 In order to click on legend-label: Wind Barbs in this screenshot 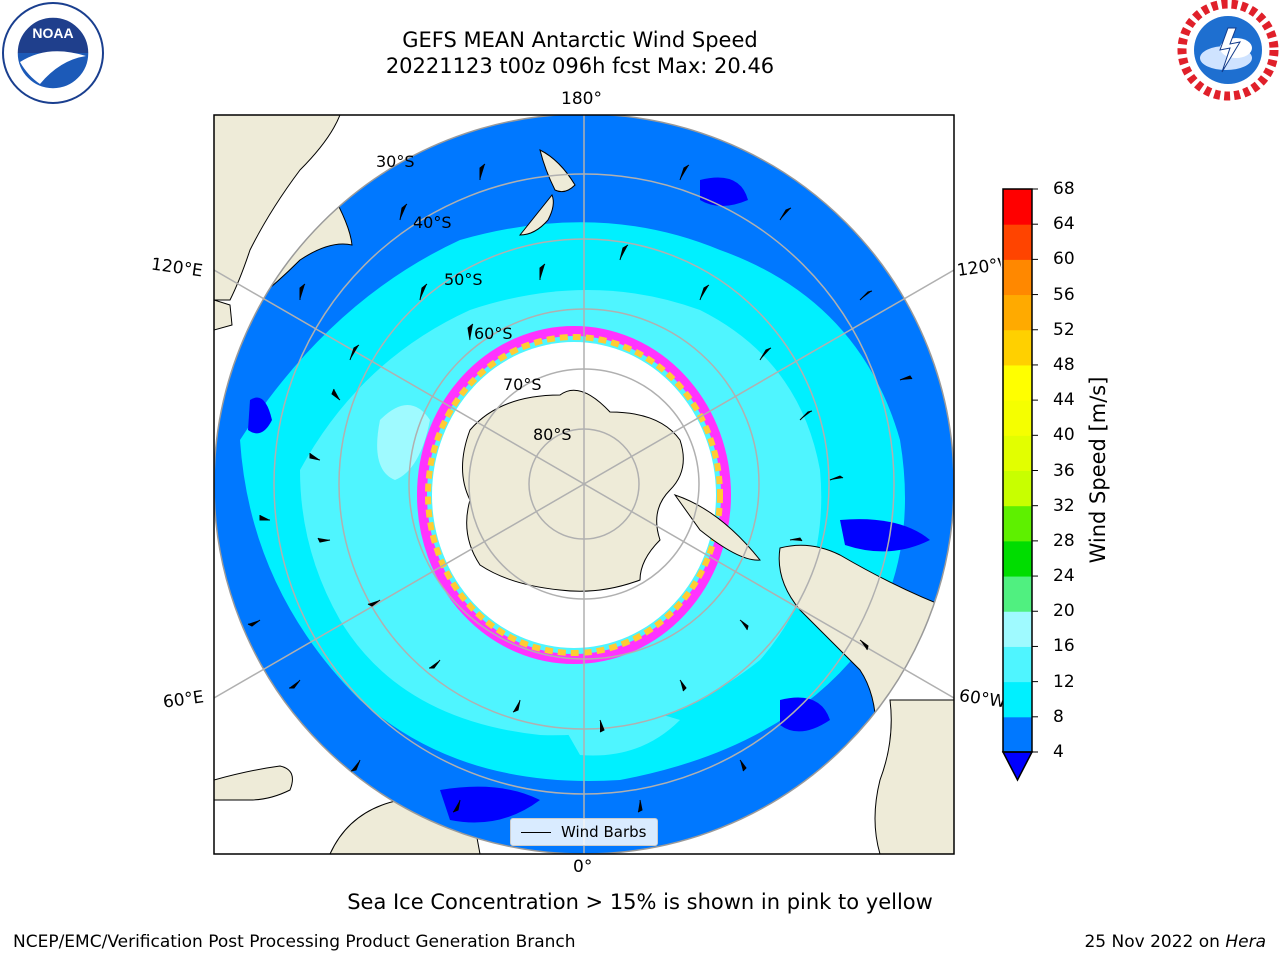, I will do `click(604, 832)`.